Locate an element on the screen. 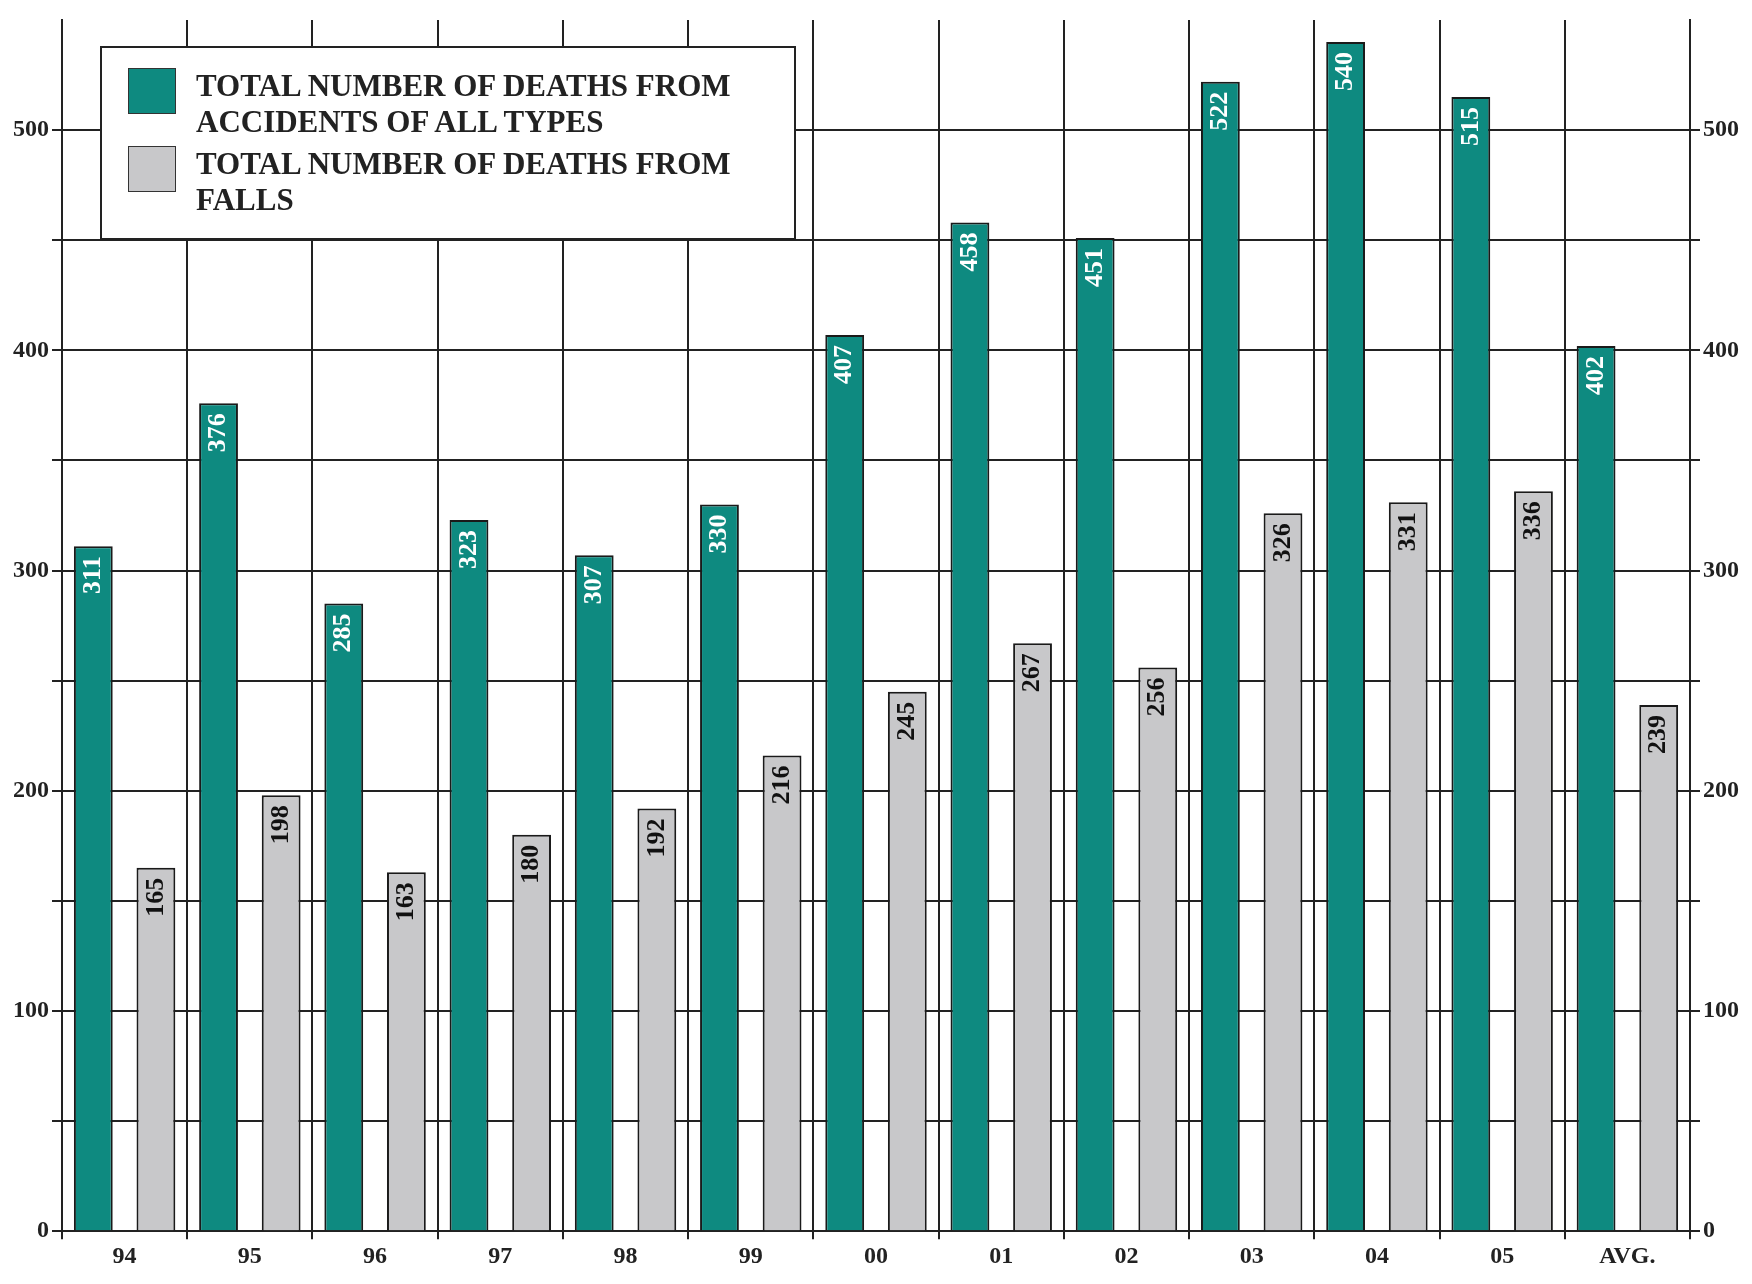  data-label: 245 is located at coordinates (906, 721).